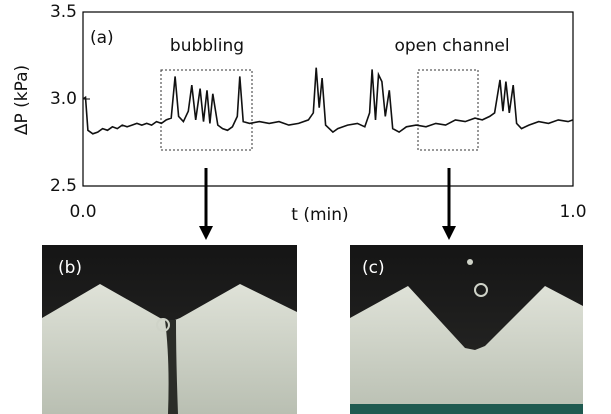 This screenshot has height=414, width=611. I want to click on x-tick-label: 1.0, so click(572, 212).